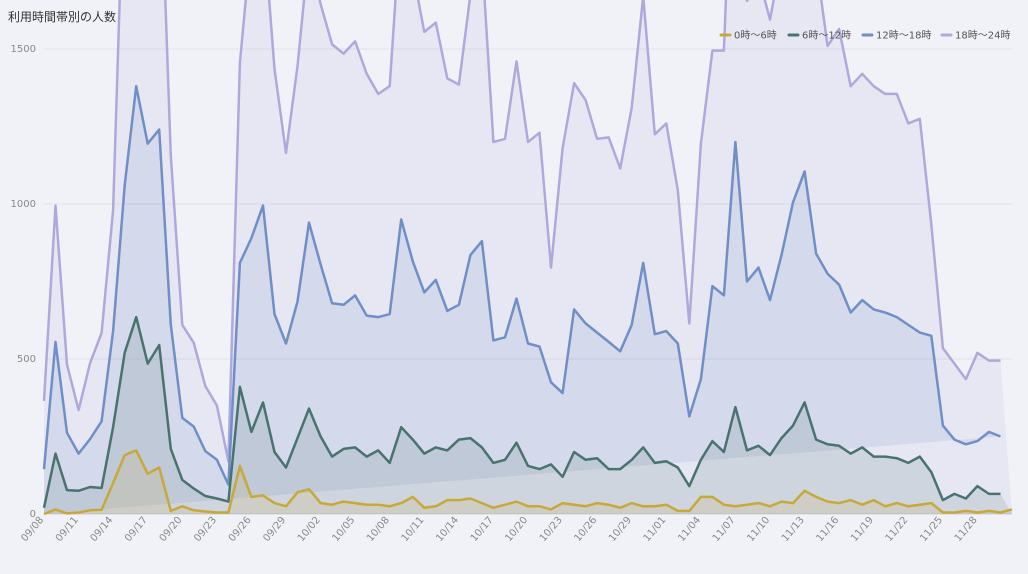 The image size is (1028, 574). What do you see at coordinates (982, 36) in the screenshot?
I see `legend-label: 18時〜24時` at bounding box center [982, 36].